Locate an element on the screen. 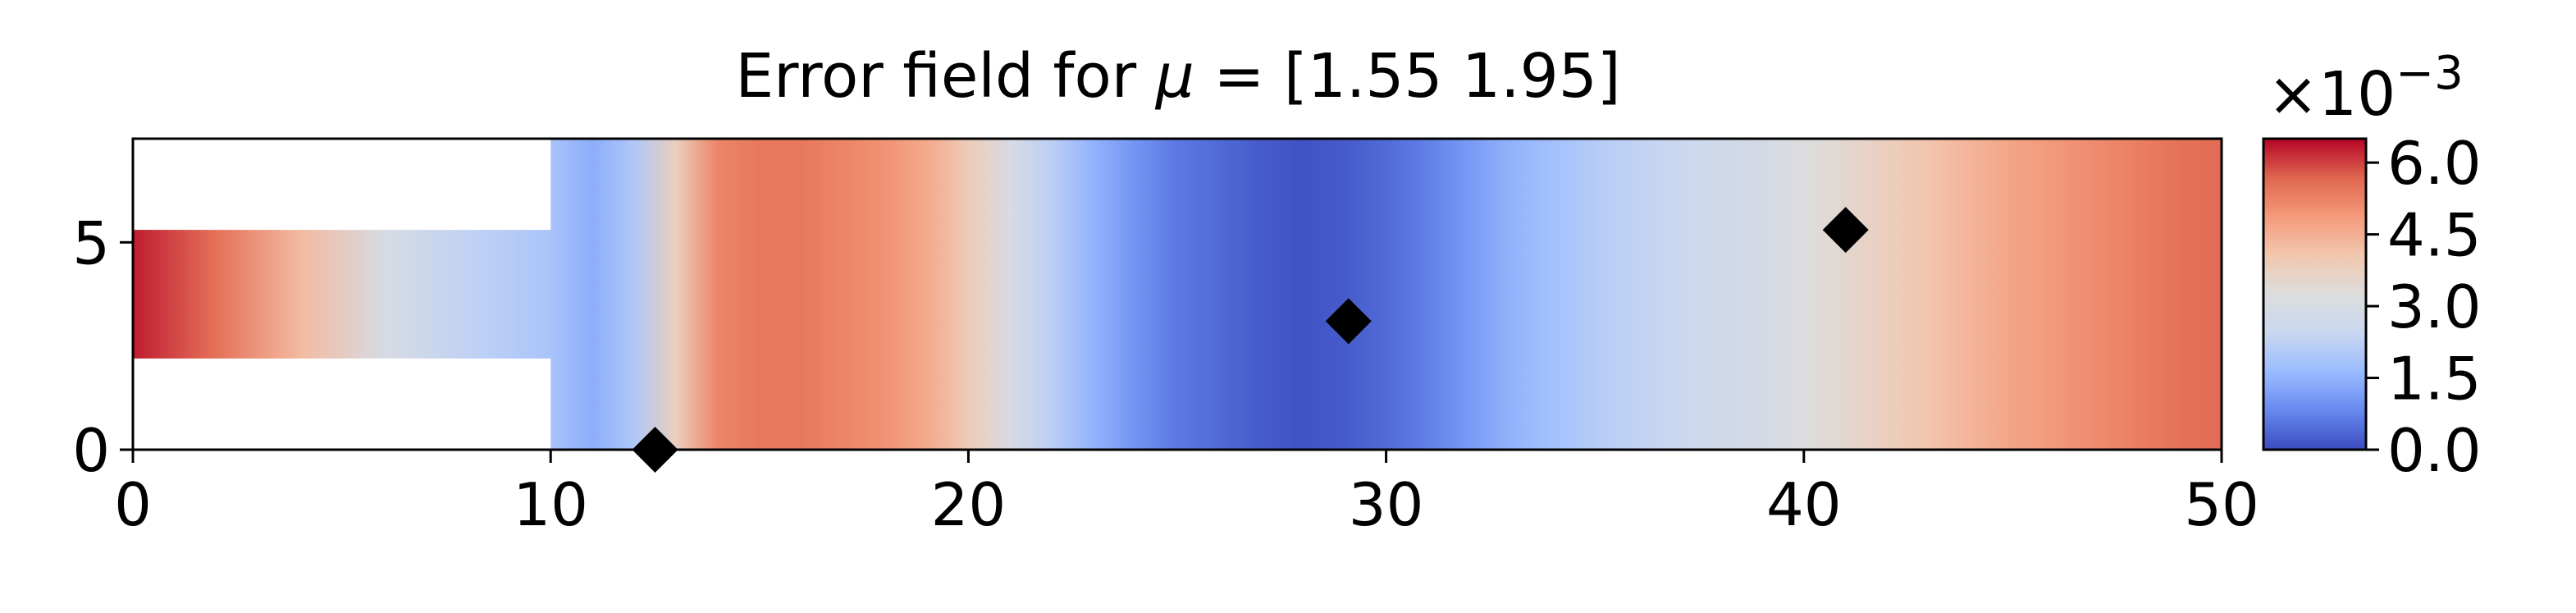 This screenshot has width=2576, height=613. colorbar-tick-label: 0.0 is located at coordinates (2434, 450).